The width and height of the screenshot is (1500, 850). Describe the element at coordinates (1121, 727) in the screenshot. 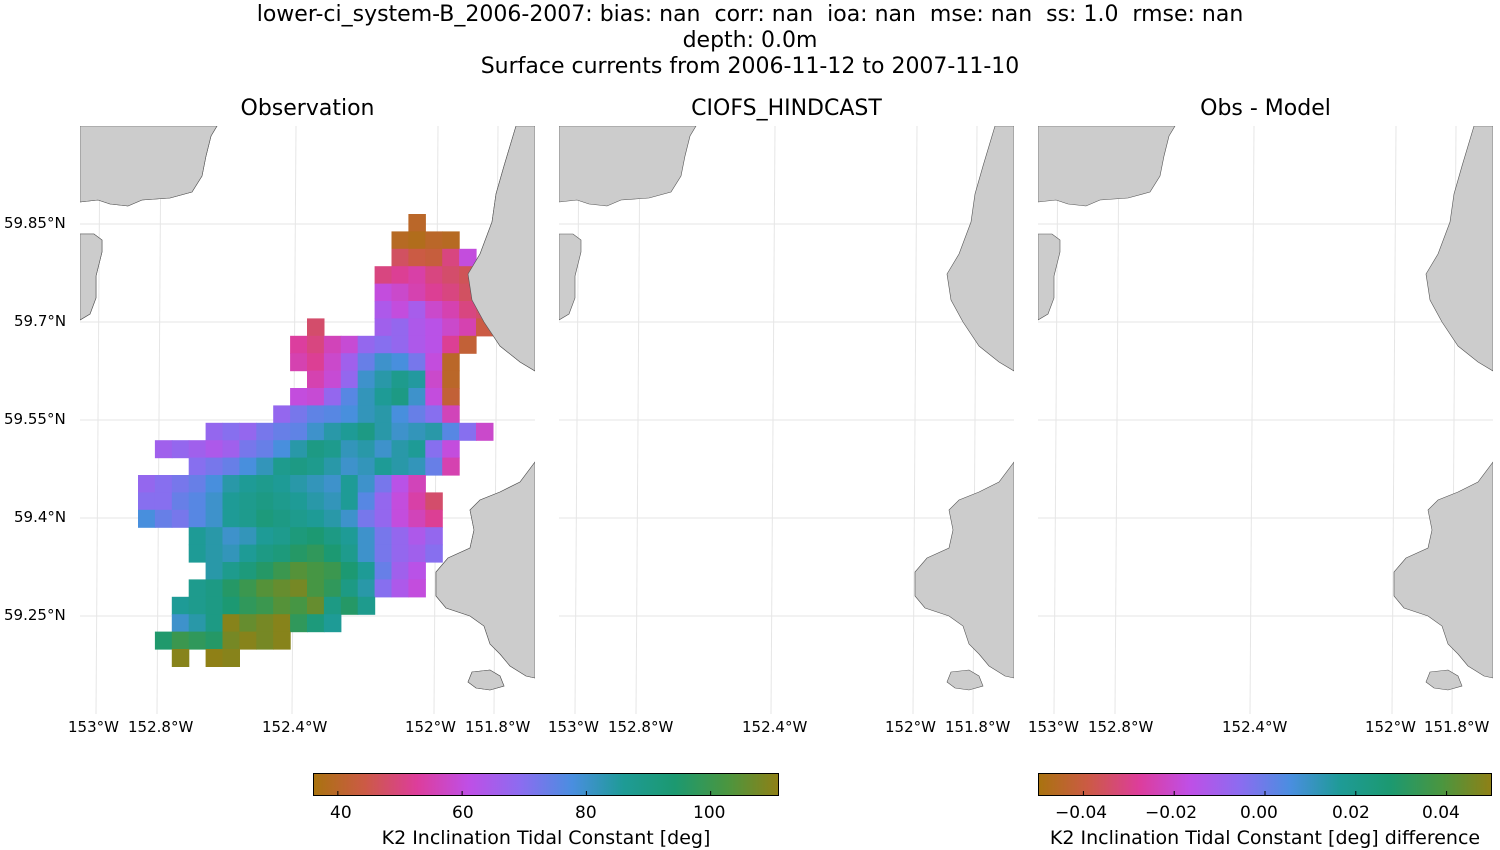

I see `lon-tick-label: 152.8°W` at that location.